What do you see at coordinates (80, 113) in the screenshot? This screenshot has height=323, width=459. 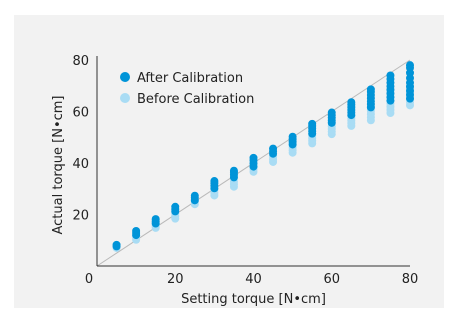 I see `y-tick-label: 60` at bounding box center [80, 113].